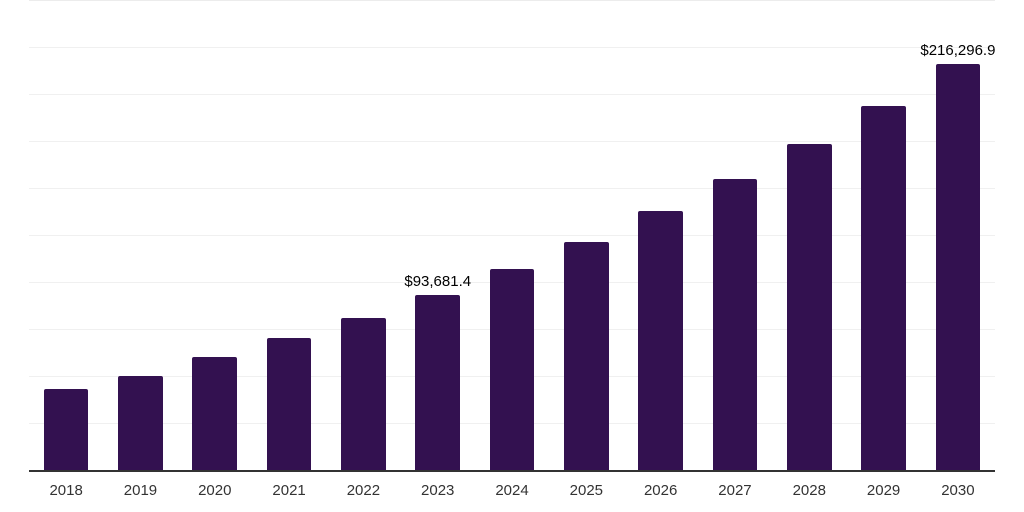 The height and width of the screenshot is (512, 1024). What do you see at coordinates (809, 307) in the screenshot?
I see `bar-2028` at bounding box center [809, 307].